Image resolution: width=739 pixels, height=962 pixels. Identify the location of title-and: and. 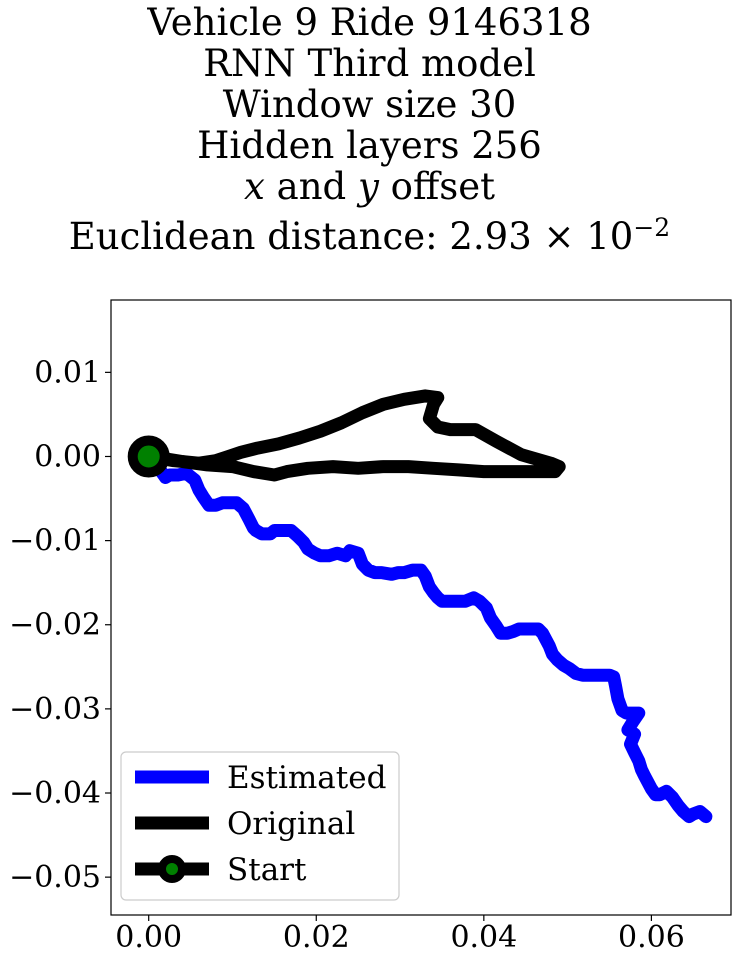
(311, 186).